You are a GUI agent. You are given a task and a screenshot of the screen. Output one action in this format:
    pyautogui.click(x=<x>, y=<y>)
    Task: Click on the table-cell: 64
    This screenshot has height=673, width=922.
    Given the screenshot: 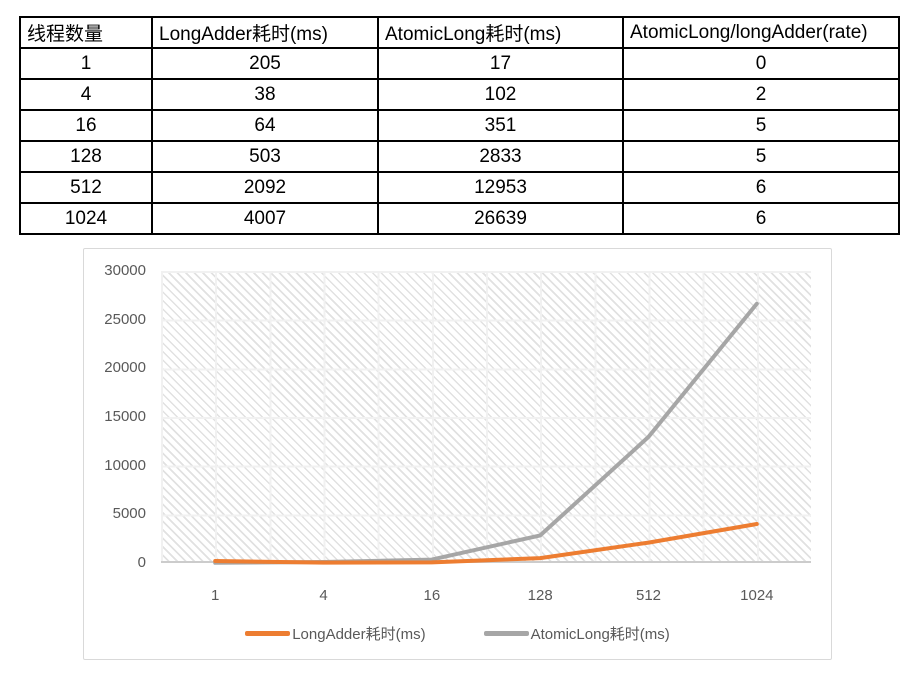 What is the action you would take?
    pyautogui.click(x=265, y=125)
    